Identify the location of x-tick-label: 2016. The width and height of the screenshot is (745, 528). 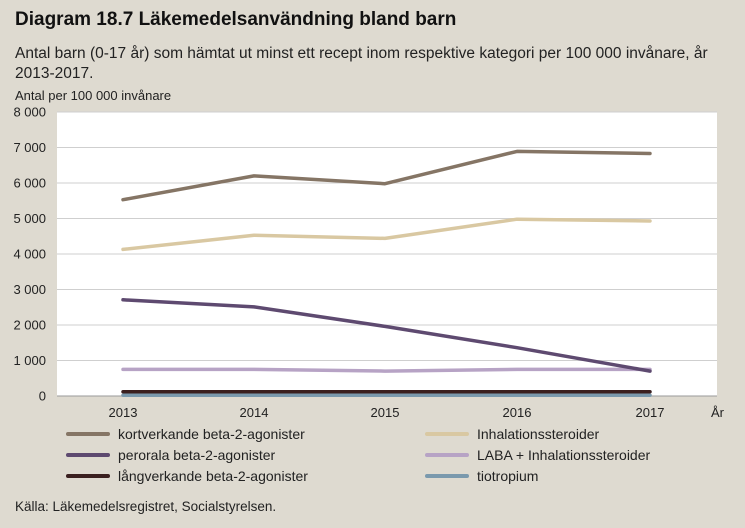
(517, 412).